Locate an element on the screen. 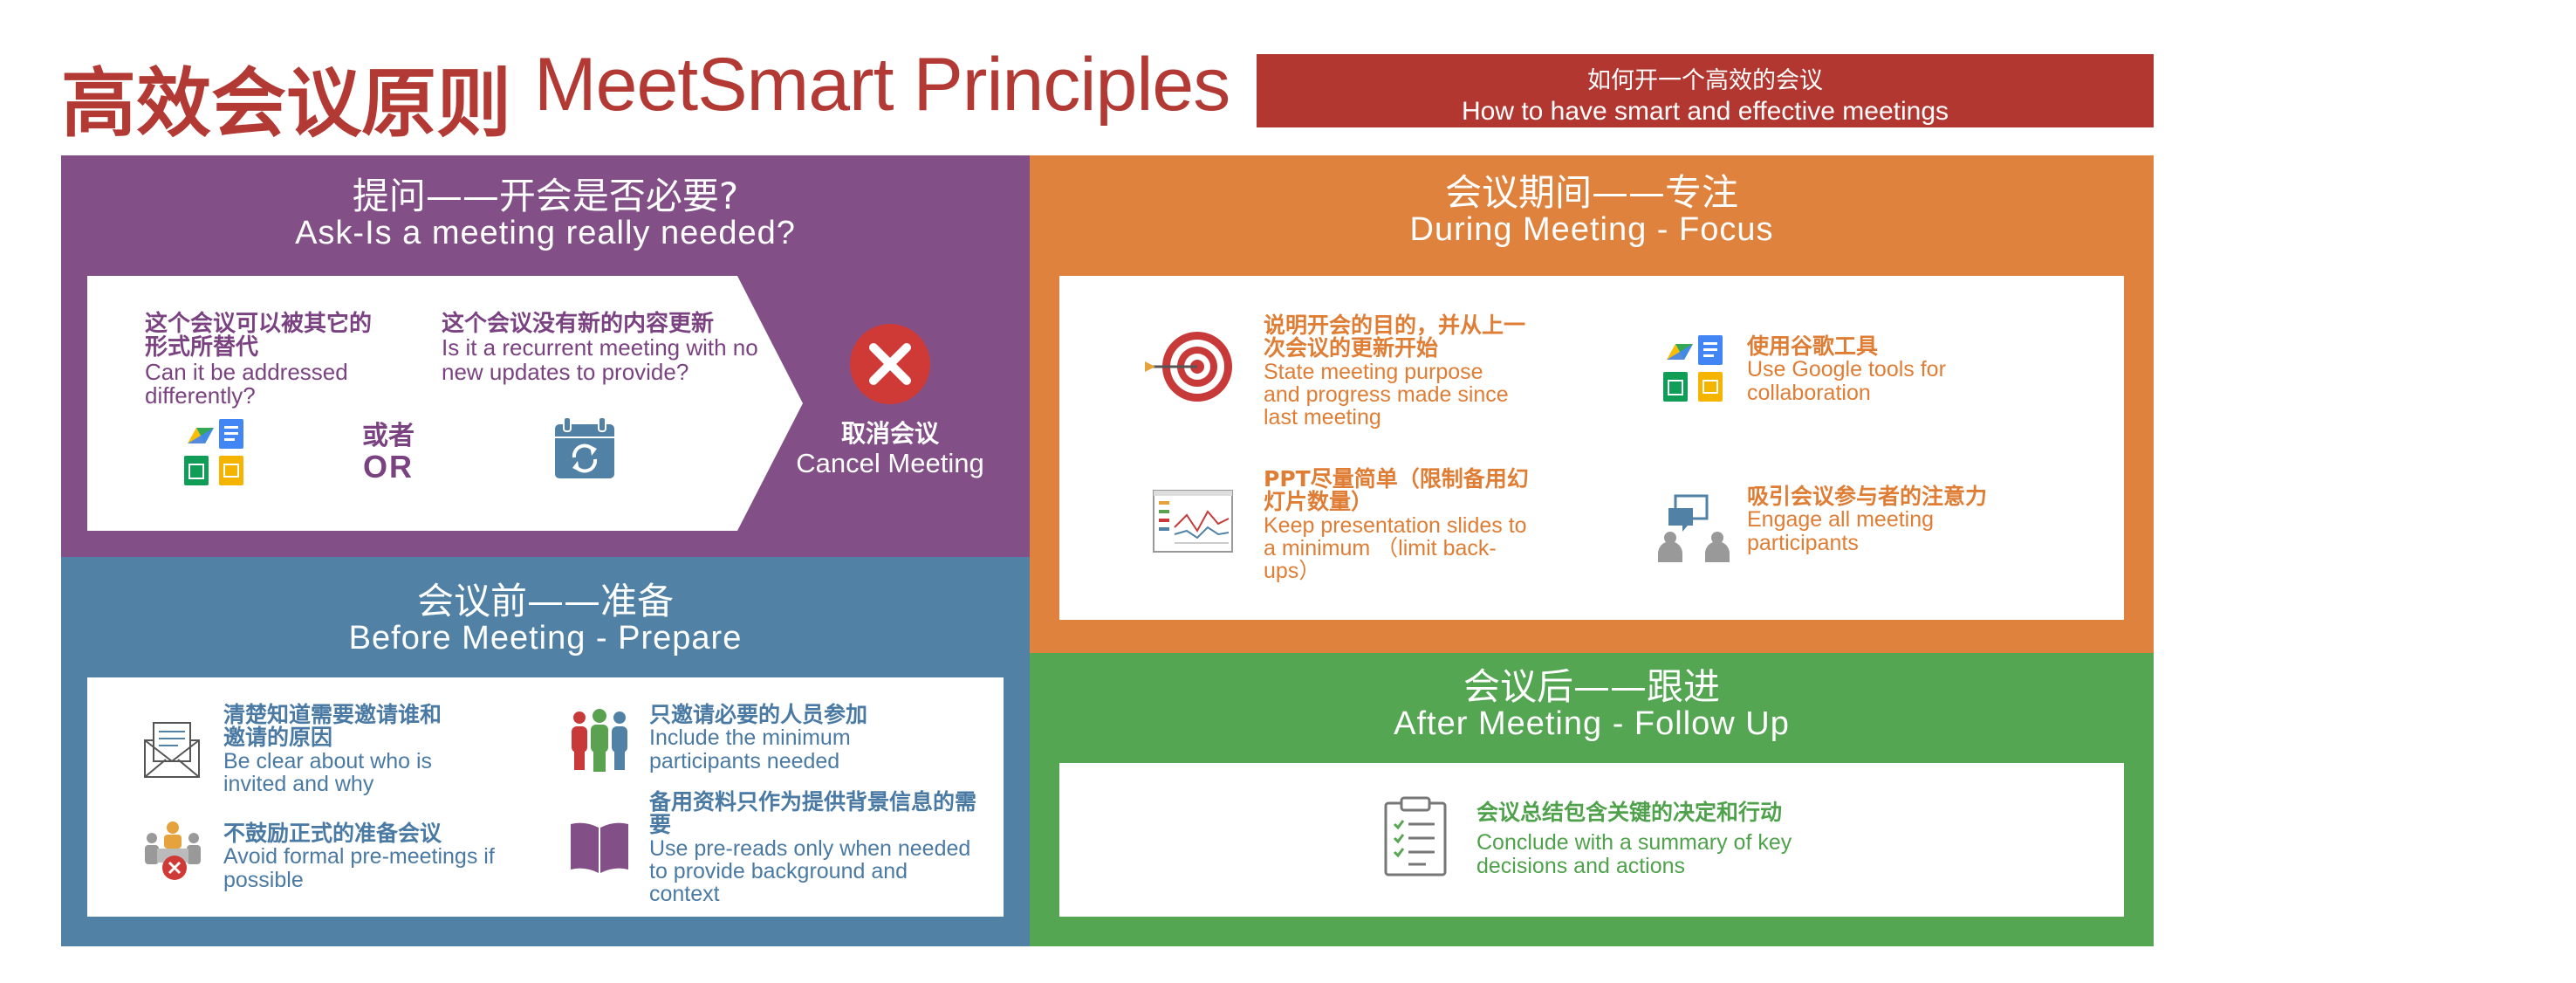 Image resolution: width=2576 pixels, height=983 pixels. envelope-icon is located at coordinates (172, 750).